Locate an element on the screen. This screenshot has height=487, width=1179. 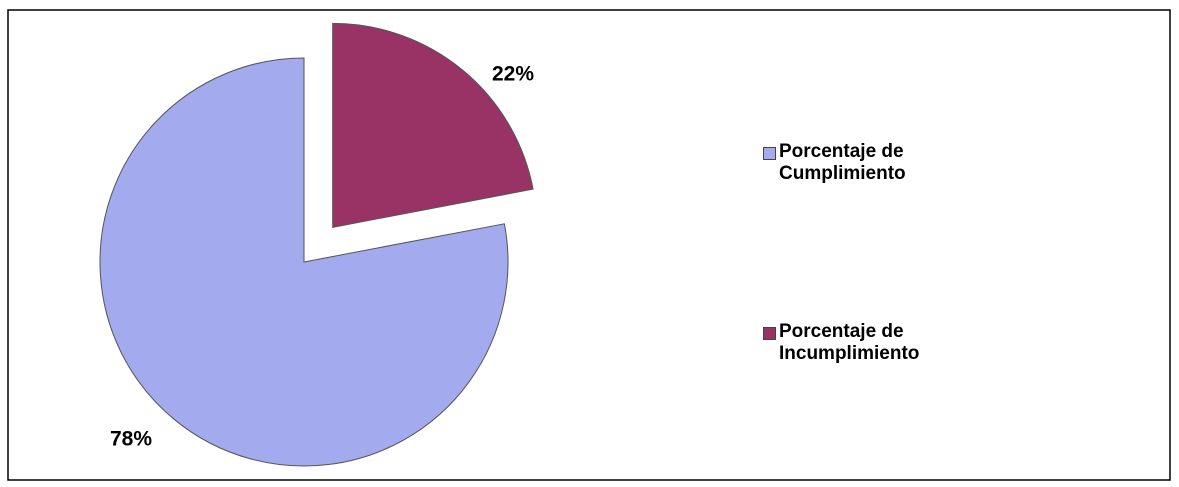
legend-label: Porcentaje de Cumplimiento is located at coordinates (842, 162).